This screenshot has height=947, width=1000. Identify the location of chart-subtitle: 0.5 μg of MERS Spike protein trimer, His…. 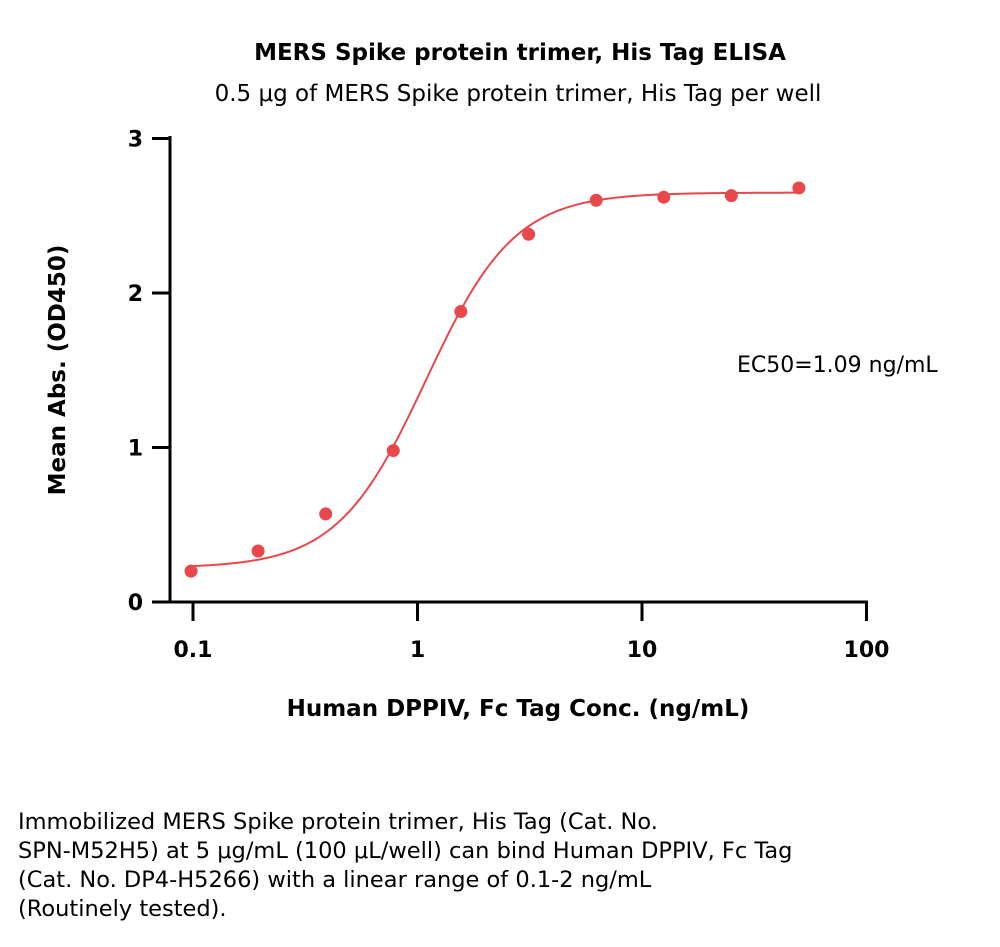
(518, 94).